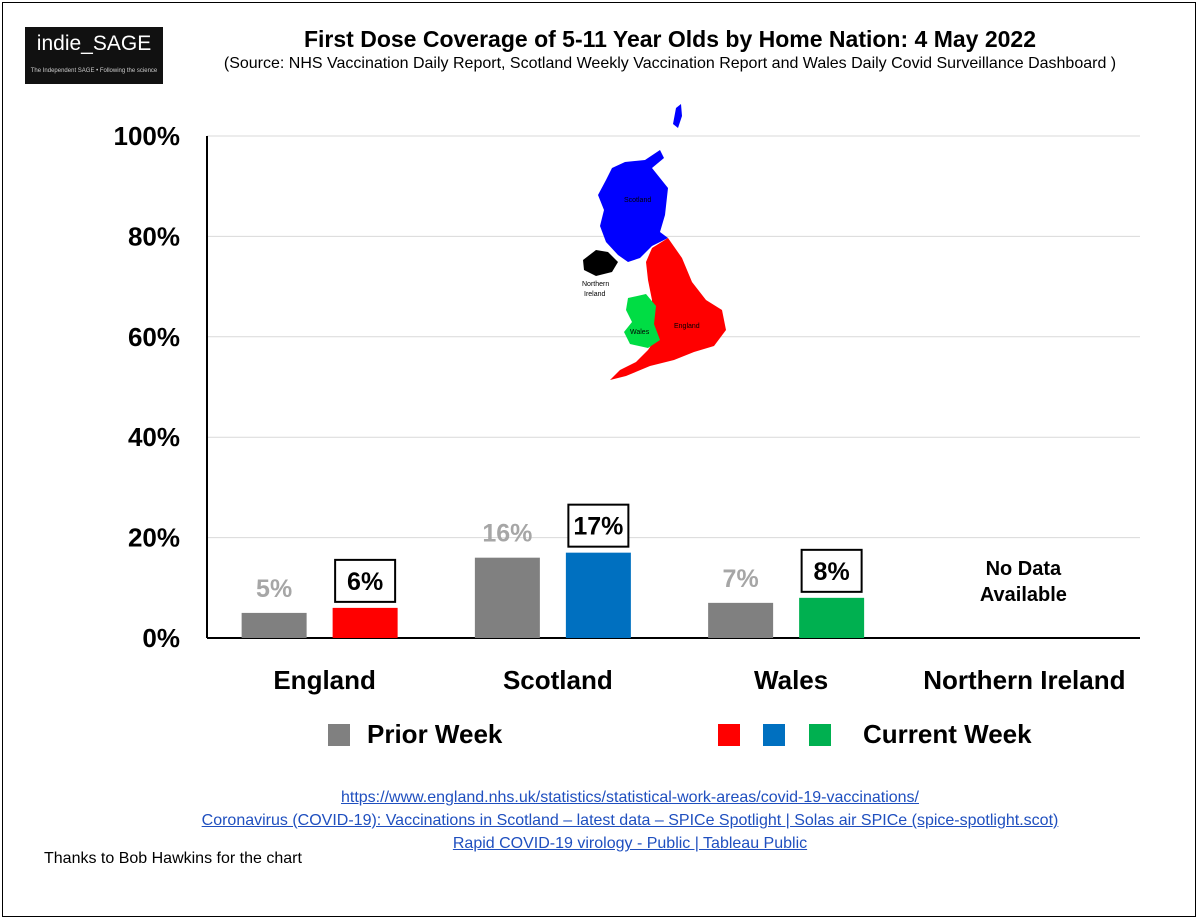  I want to click on uk-map: Scotland Northern Ireland Wales England, so click(654, 242).